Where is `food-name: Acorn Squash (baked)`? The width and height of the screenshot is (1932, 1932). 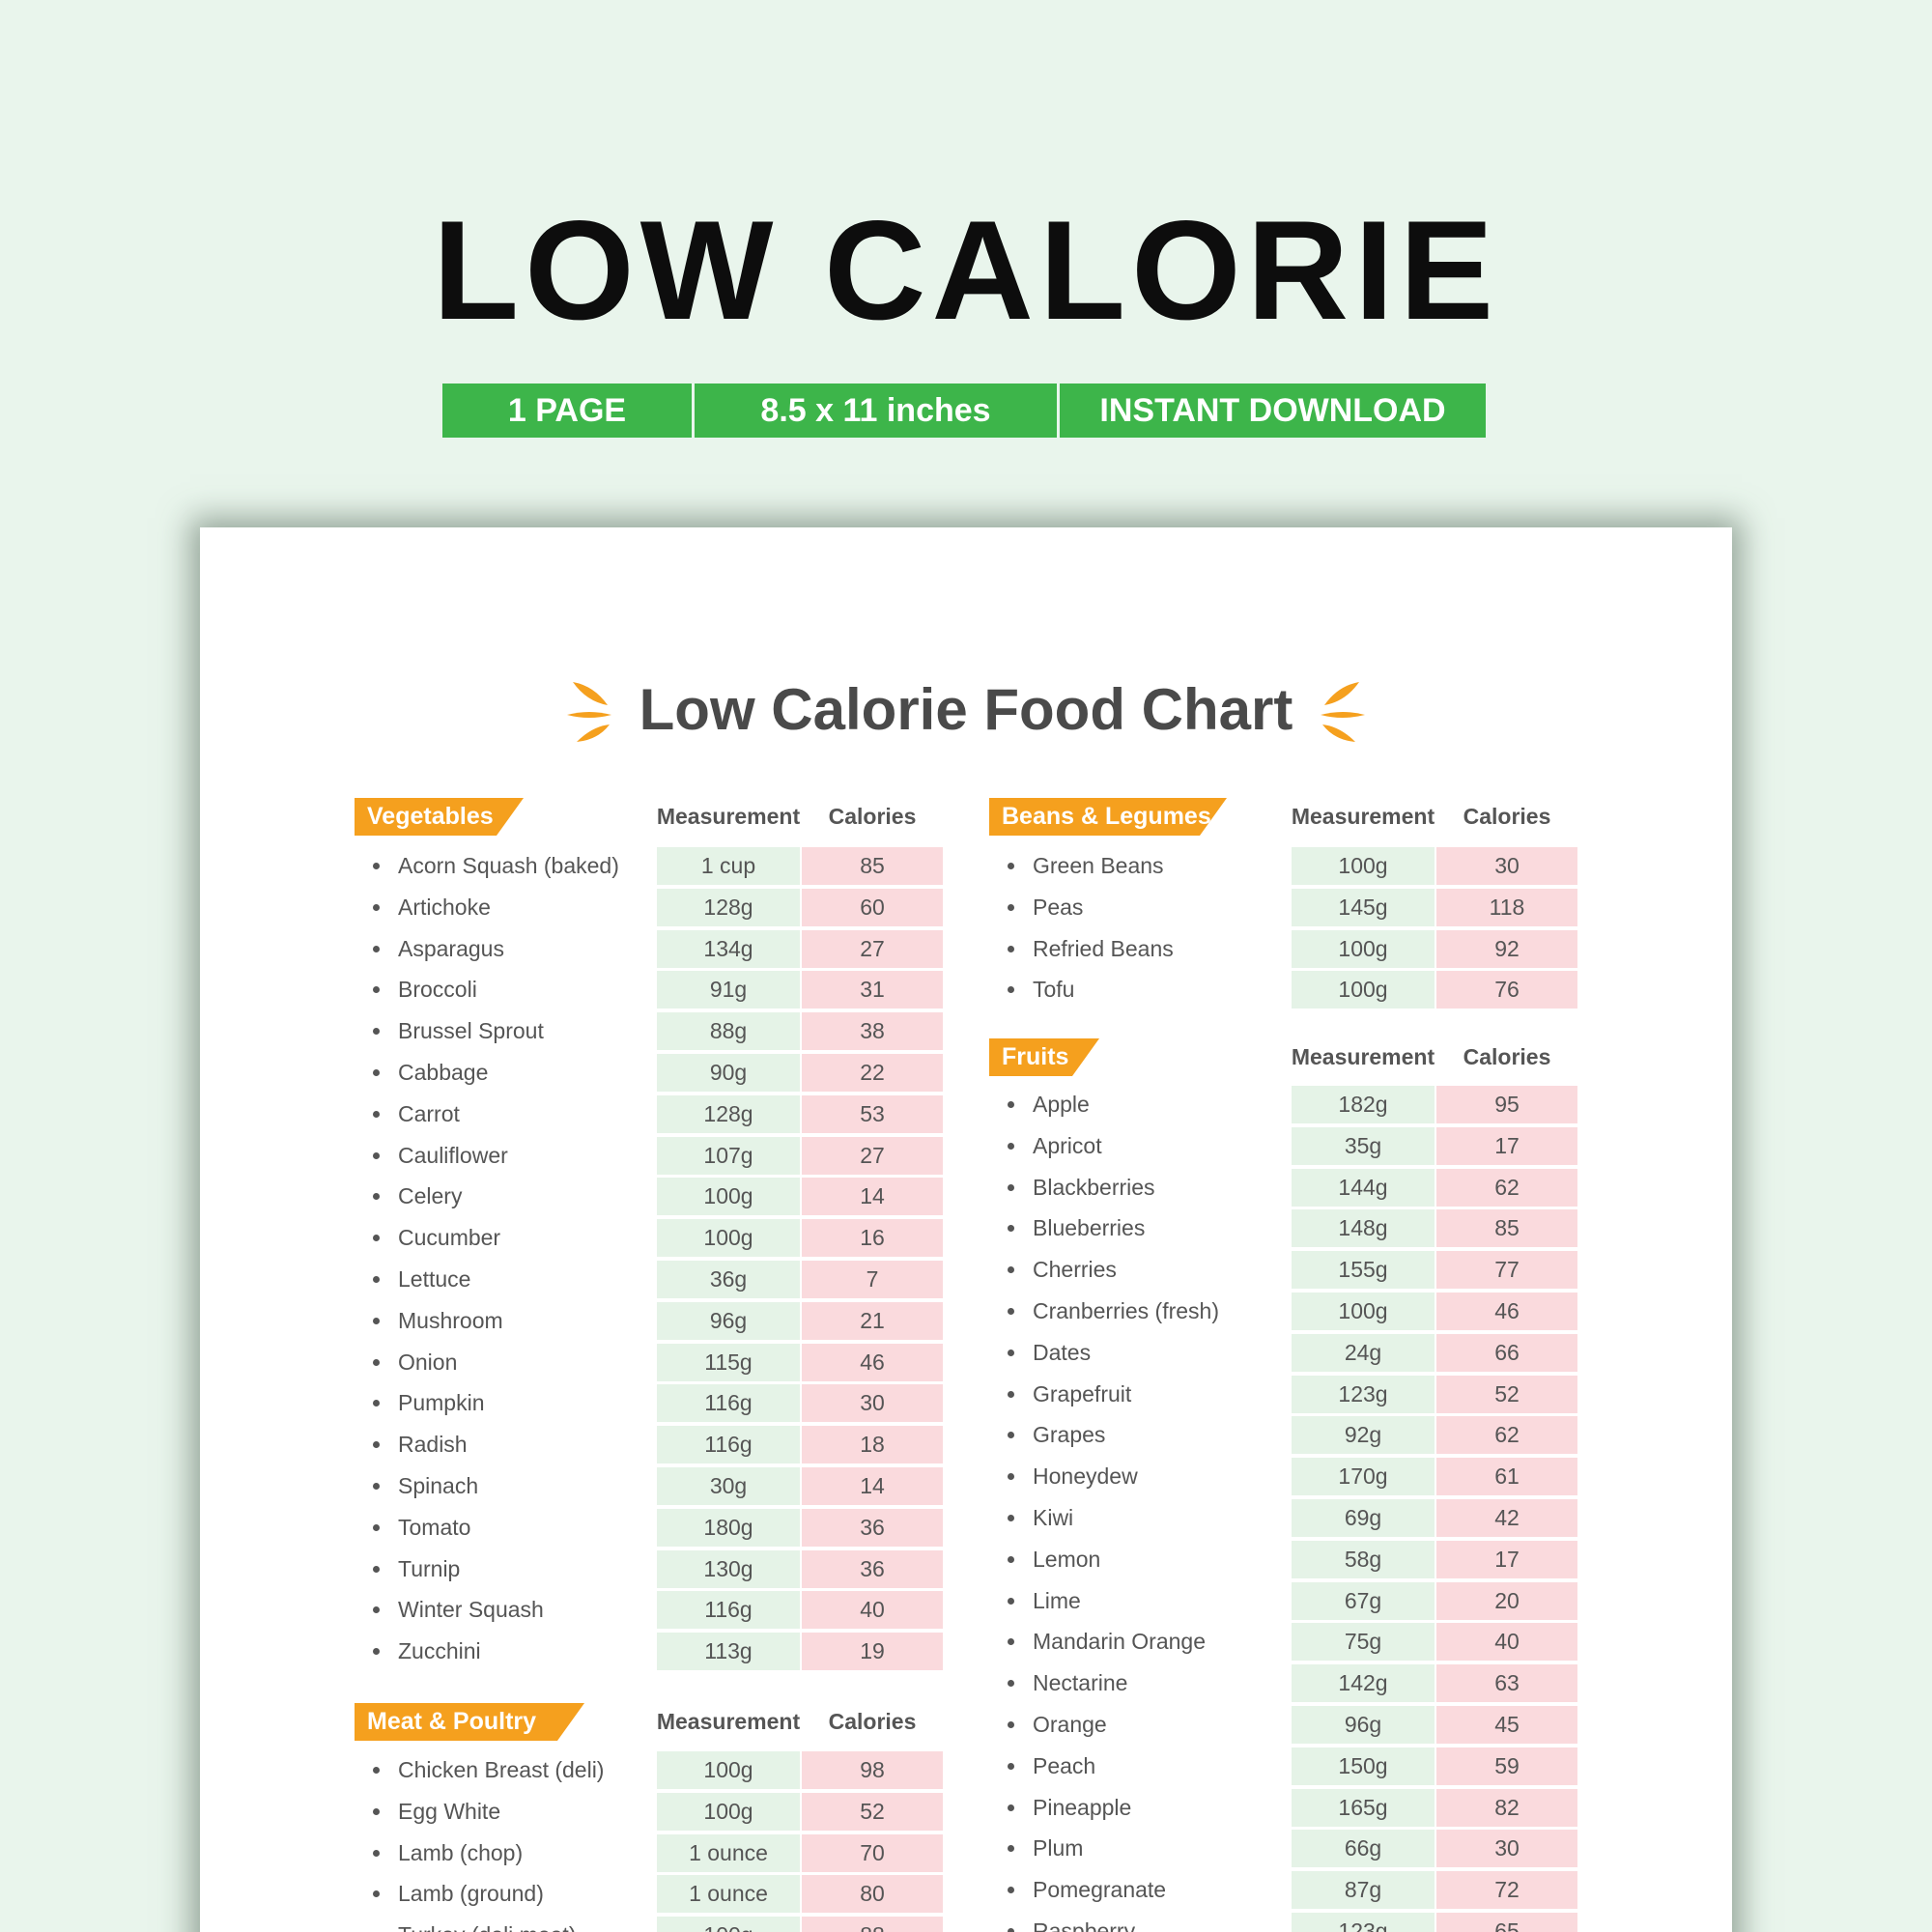 food-name: Acorn Squash (baked) is located at coordinates (508, 865).